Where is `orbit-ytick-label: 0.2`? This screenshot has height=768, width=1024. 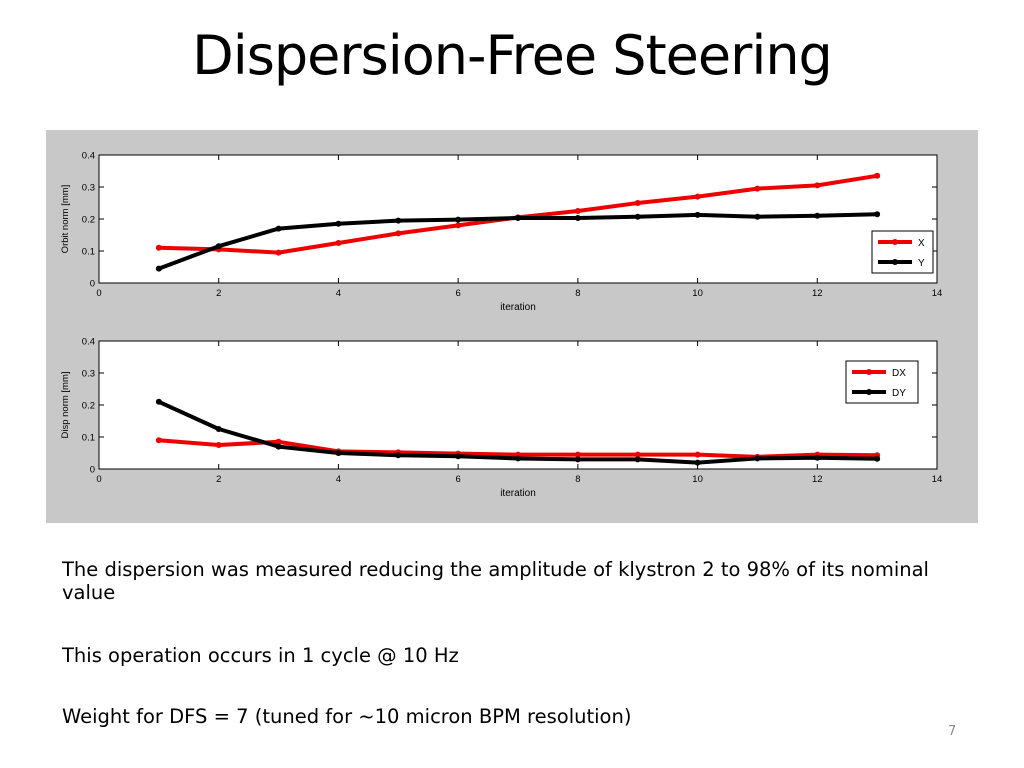 orbit-ytick-label: 0.2 is located at coordinates (88, 220).